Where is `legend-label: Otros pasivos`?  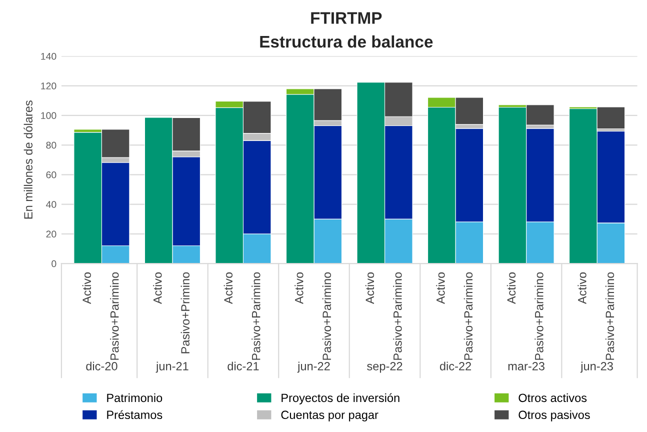
legend-label: Otros pasivos is located at coordinates (554, 416).